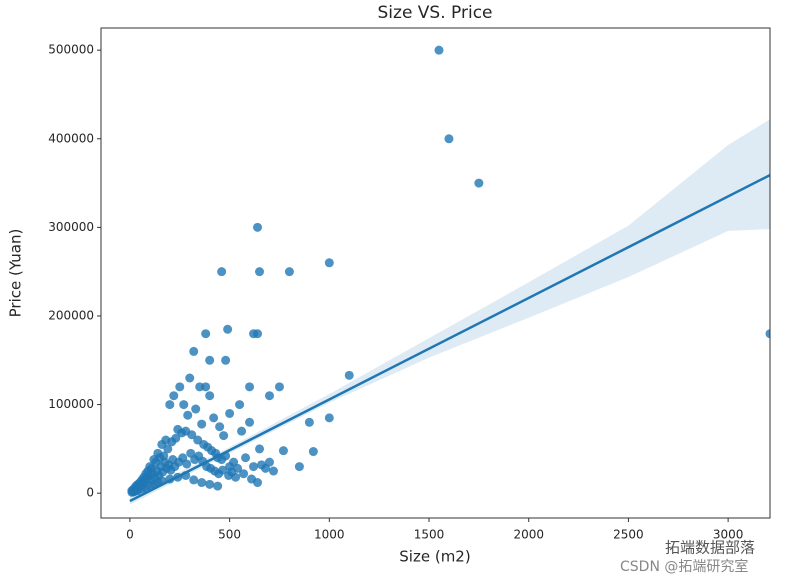  What do you see at coordinates (528, 535) in the screenshot?
I see `x-tick-label: 2000` at bounding box center [528, 535].